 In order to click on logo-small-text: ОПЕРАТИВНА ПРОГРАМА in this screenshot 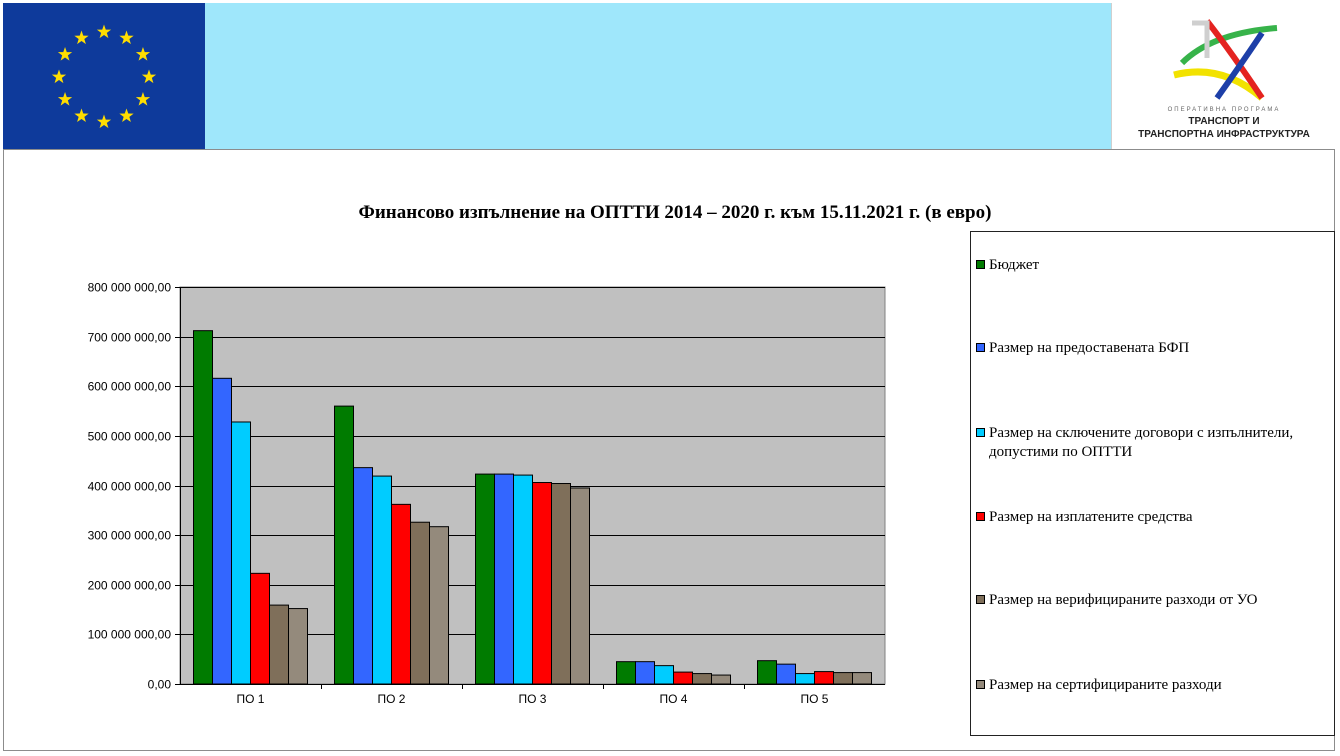, I will do `click(1224, 110)`.